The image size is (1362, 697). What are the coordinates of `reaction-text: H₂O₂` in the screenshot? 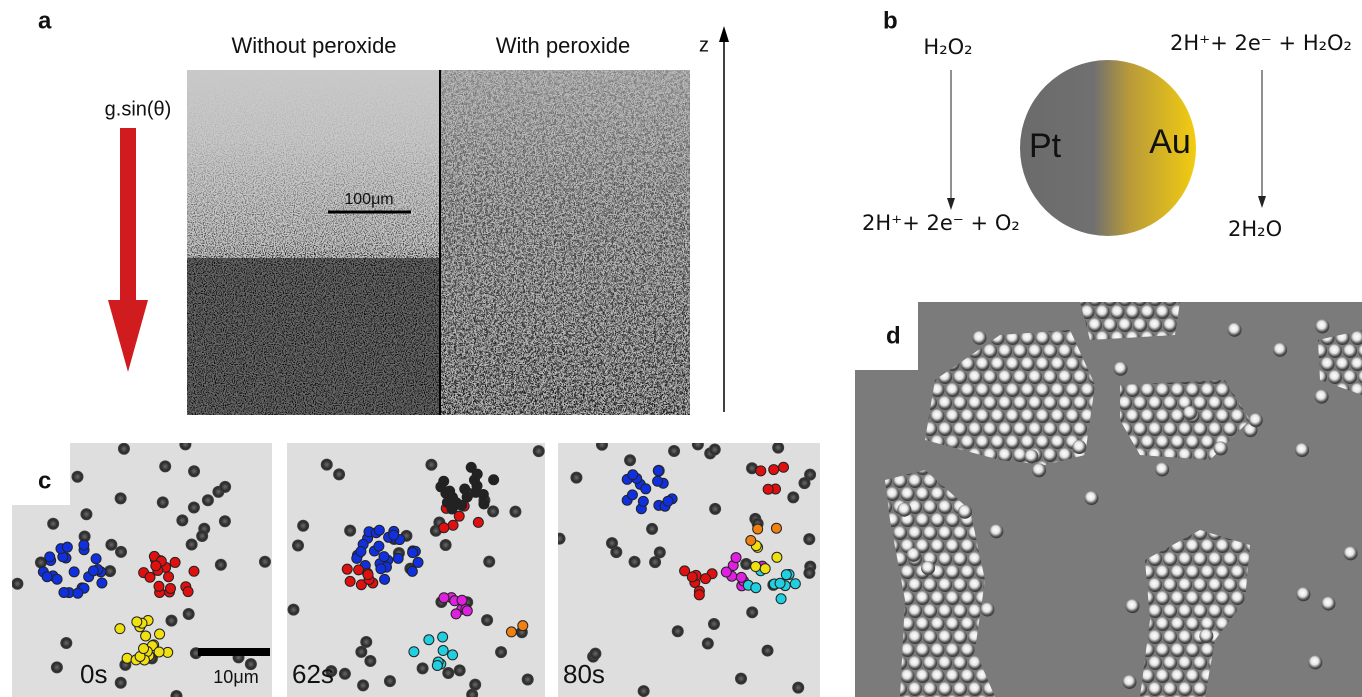 It's located at (947, 47).